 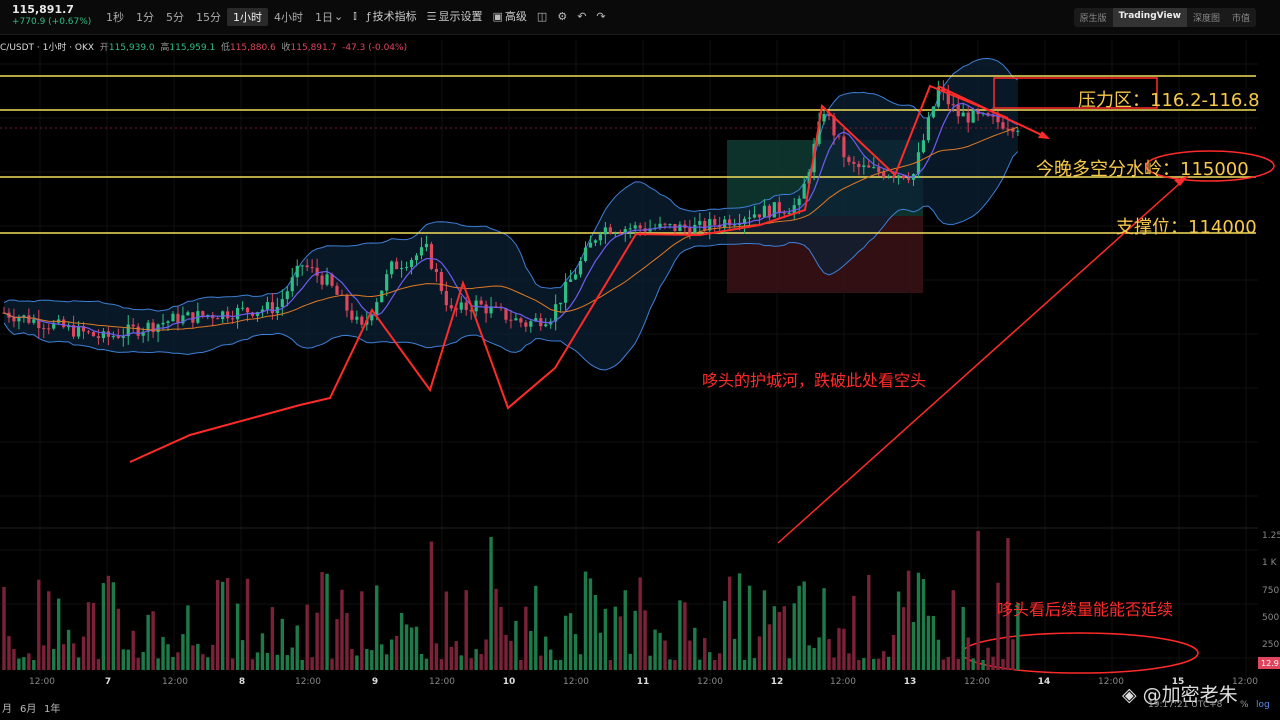 What do you see at coordinates (431, 16) in the screenshot?
I see `sliders-icon: ☰` at bounding box center [431, 16].